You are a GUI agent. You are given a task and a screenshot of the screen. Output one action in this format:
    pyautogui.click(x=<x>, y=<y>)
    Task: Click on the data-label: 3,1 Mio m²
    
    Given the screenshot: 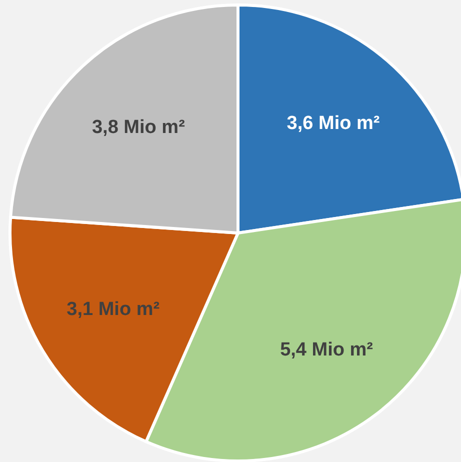 What is the action you would take?
    pyautogui.click(x=113, y=309)
    